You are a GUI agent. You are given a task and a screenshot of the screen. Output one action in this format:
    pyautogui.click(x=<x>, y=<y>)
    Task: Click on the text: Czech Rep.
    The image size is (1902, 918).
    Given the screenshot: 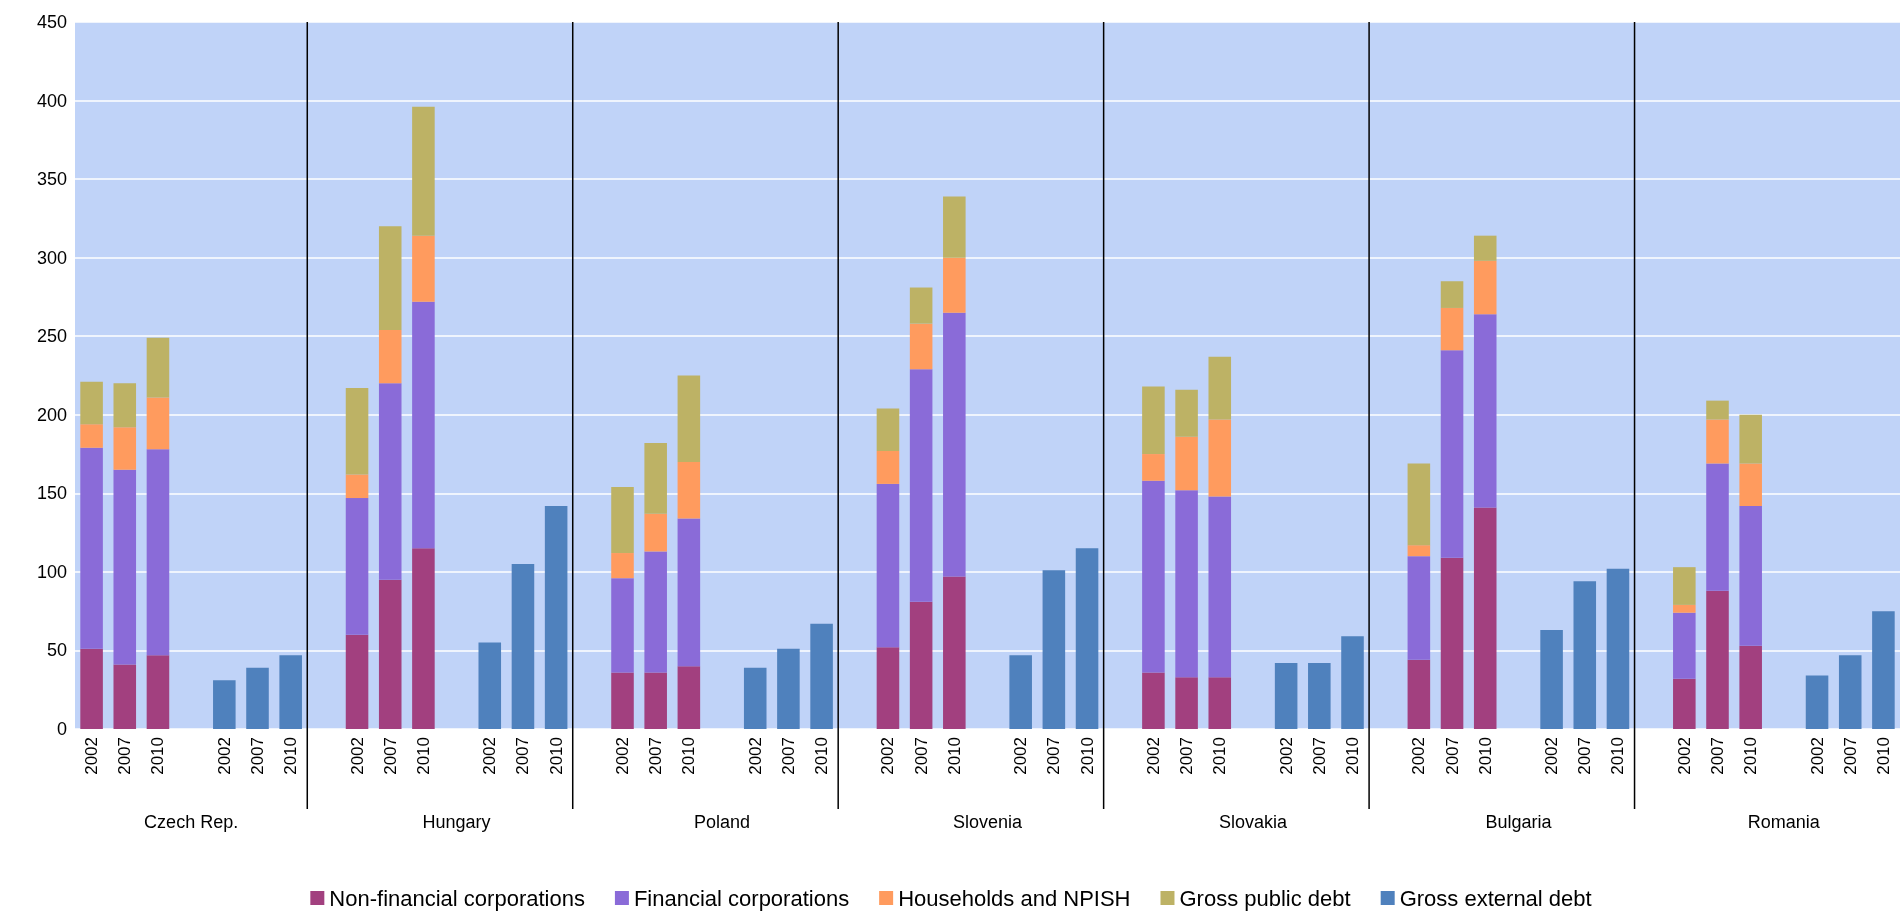 What is the action you would take?
    pyautogui.click(x=191, y=822)
    